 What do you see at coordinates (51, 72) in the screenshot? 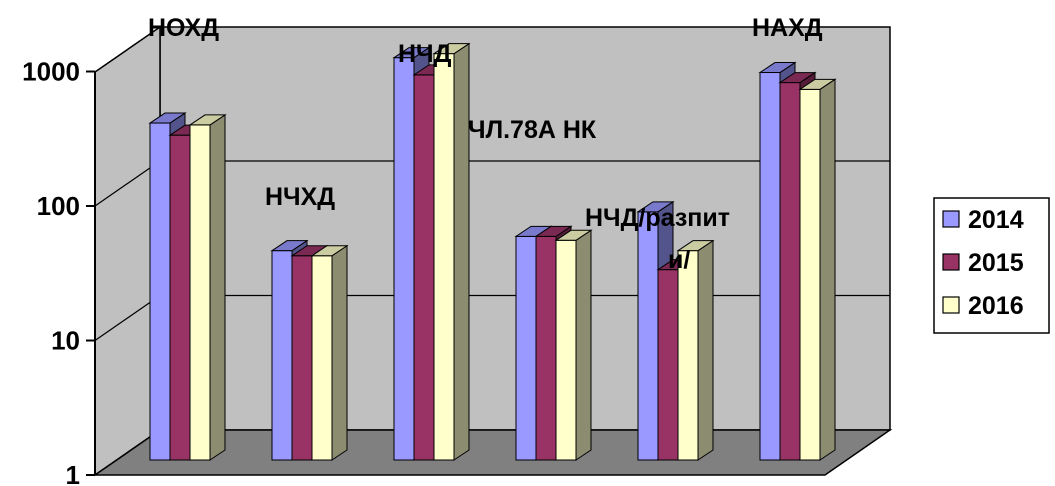
I see `y-tick-label: 1000` at bounding box center [51, 72].